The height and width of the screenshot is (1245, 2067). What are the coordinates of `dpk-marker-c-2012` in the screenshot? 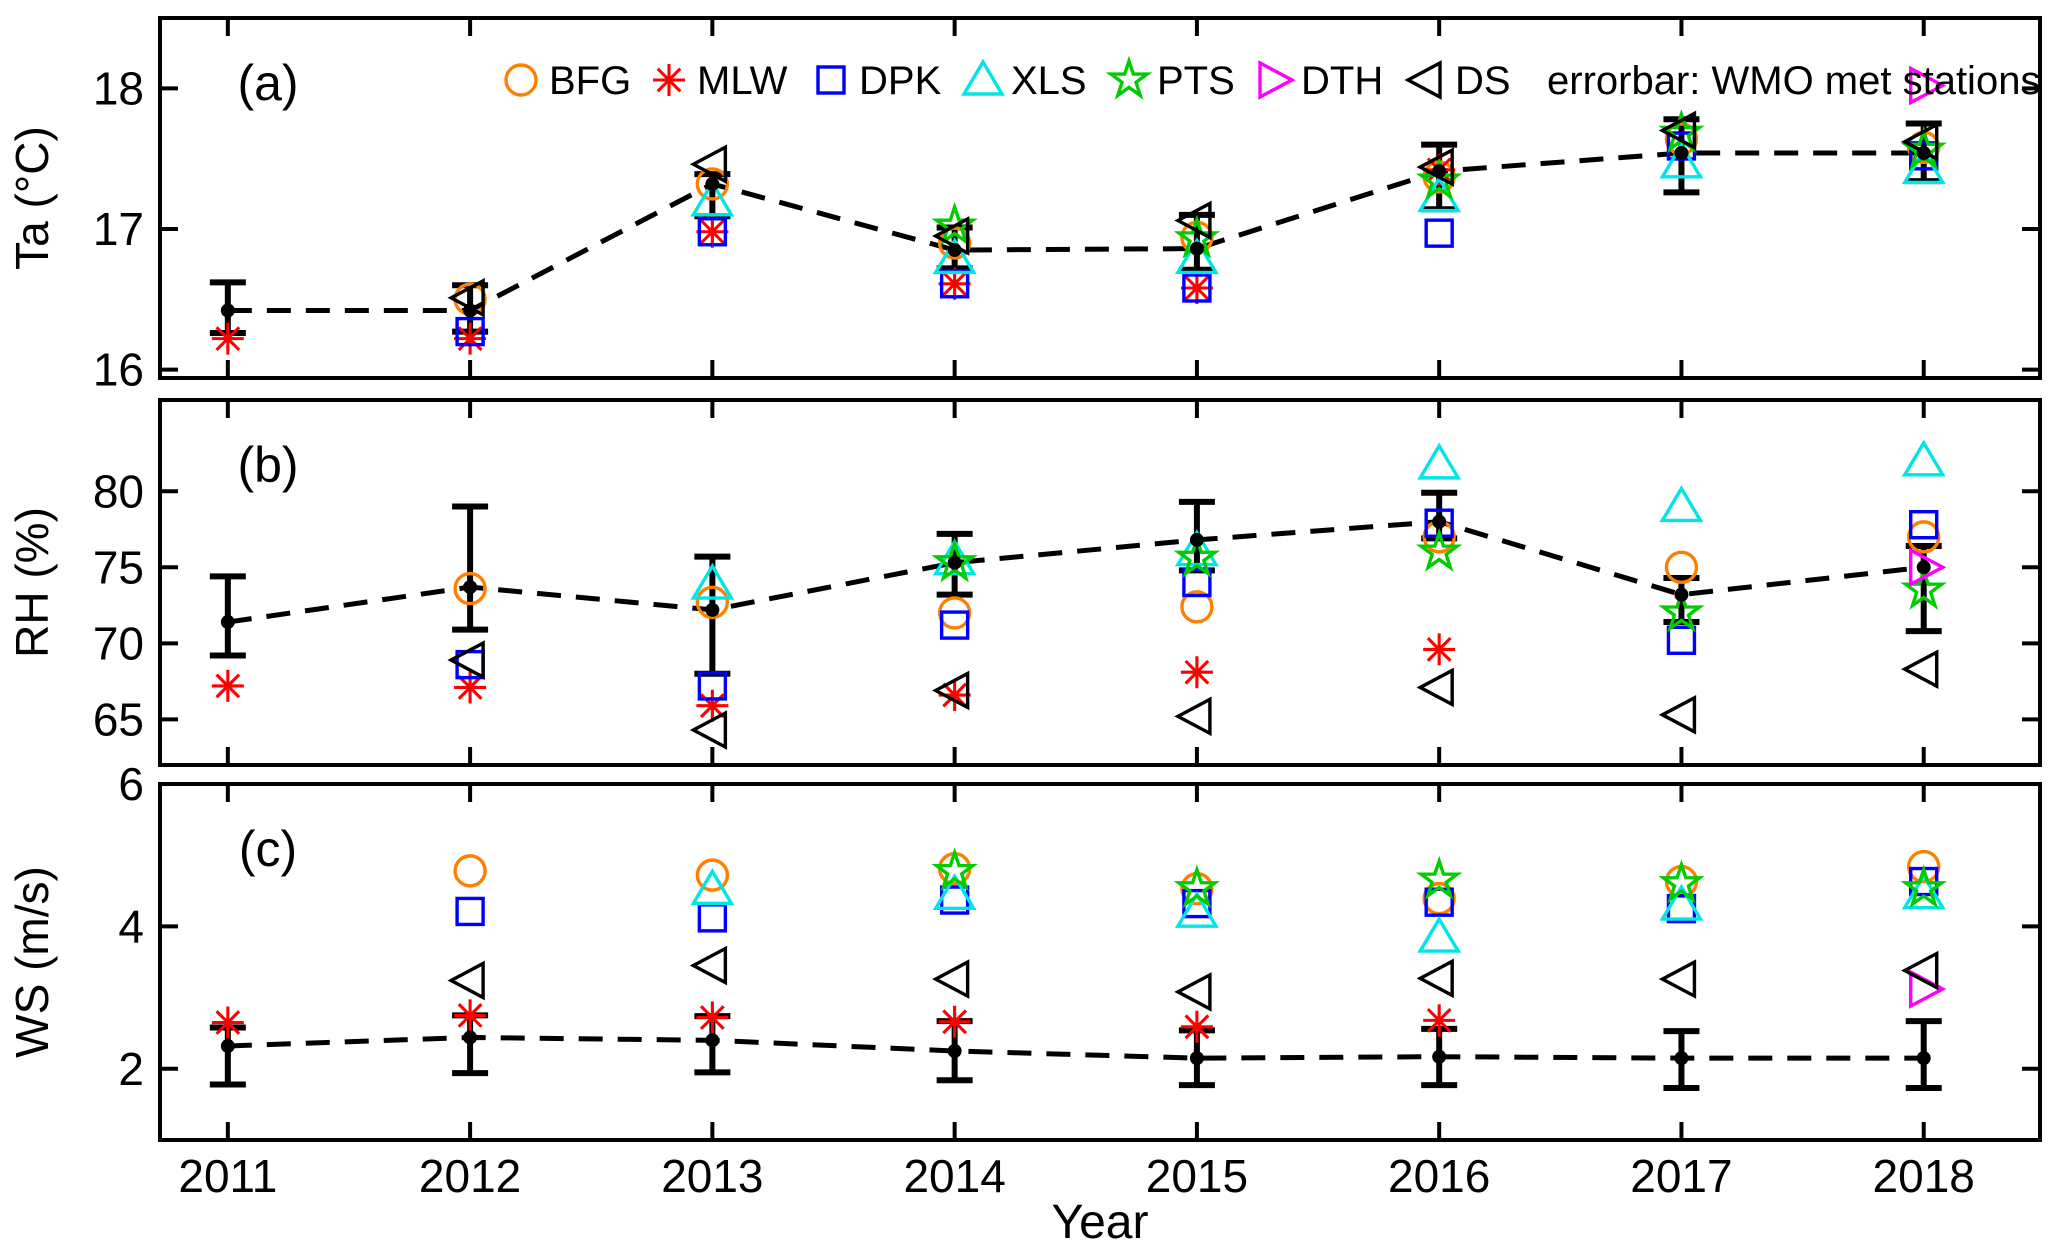 It's located at (470, 911).